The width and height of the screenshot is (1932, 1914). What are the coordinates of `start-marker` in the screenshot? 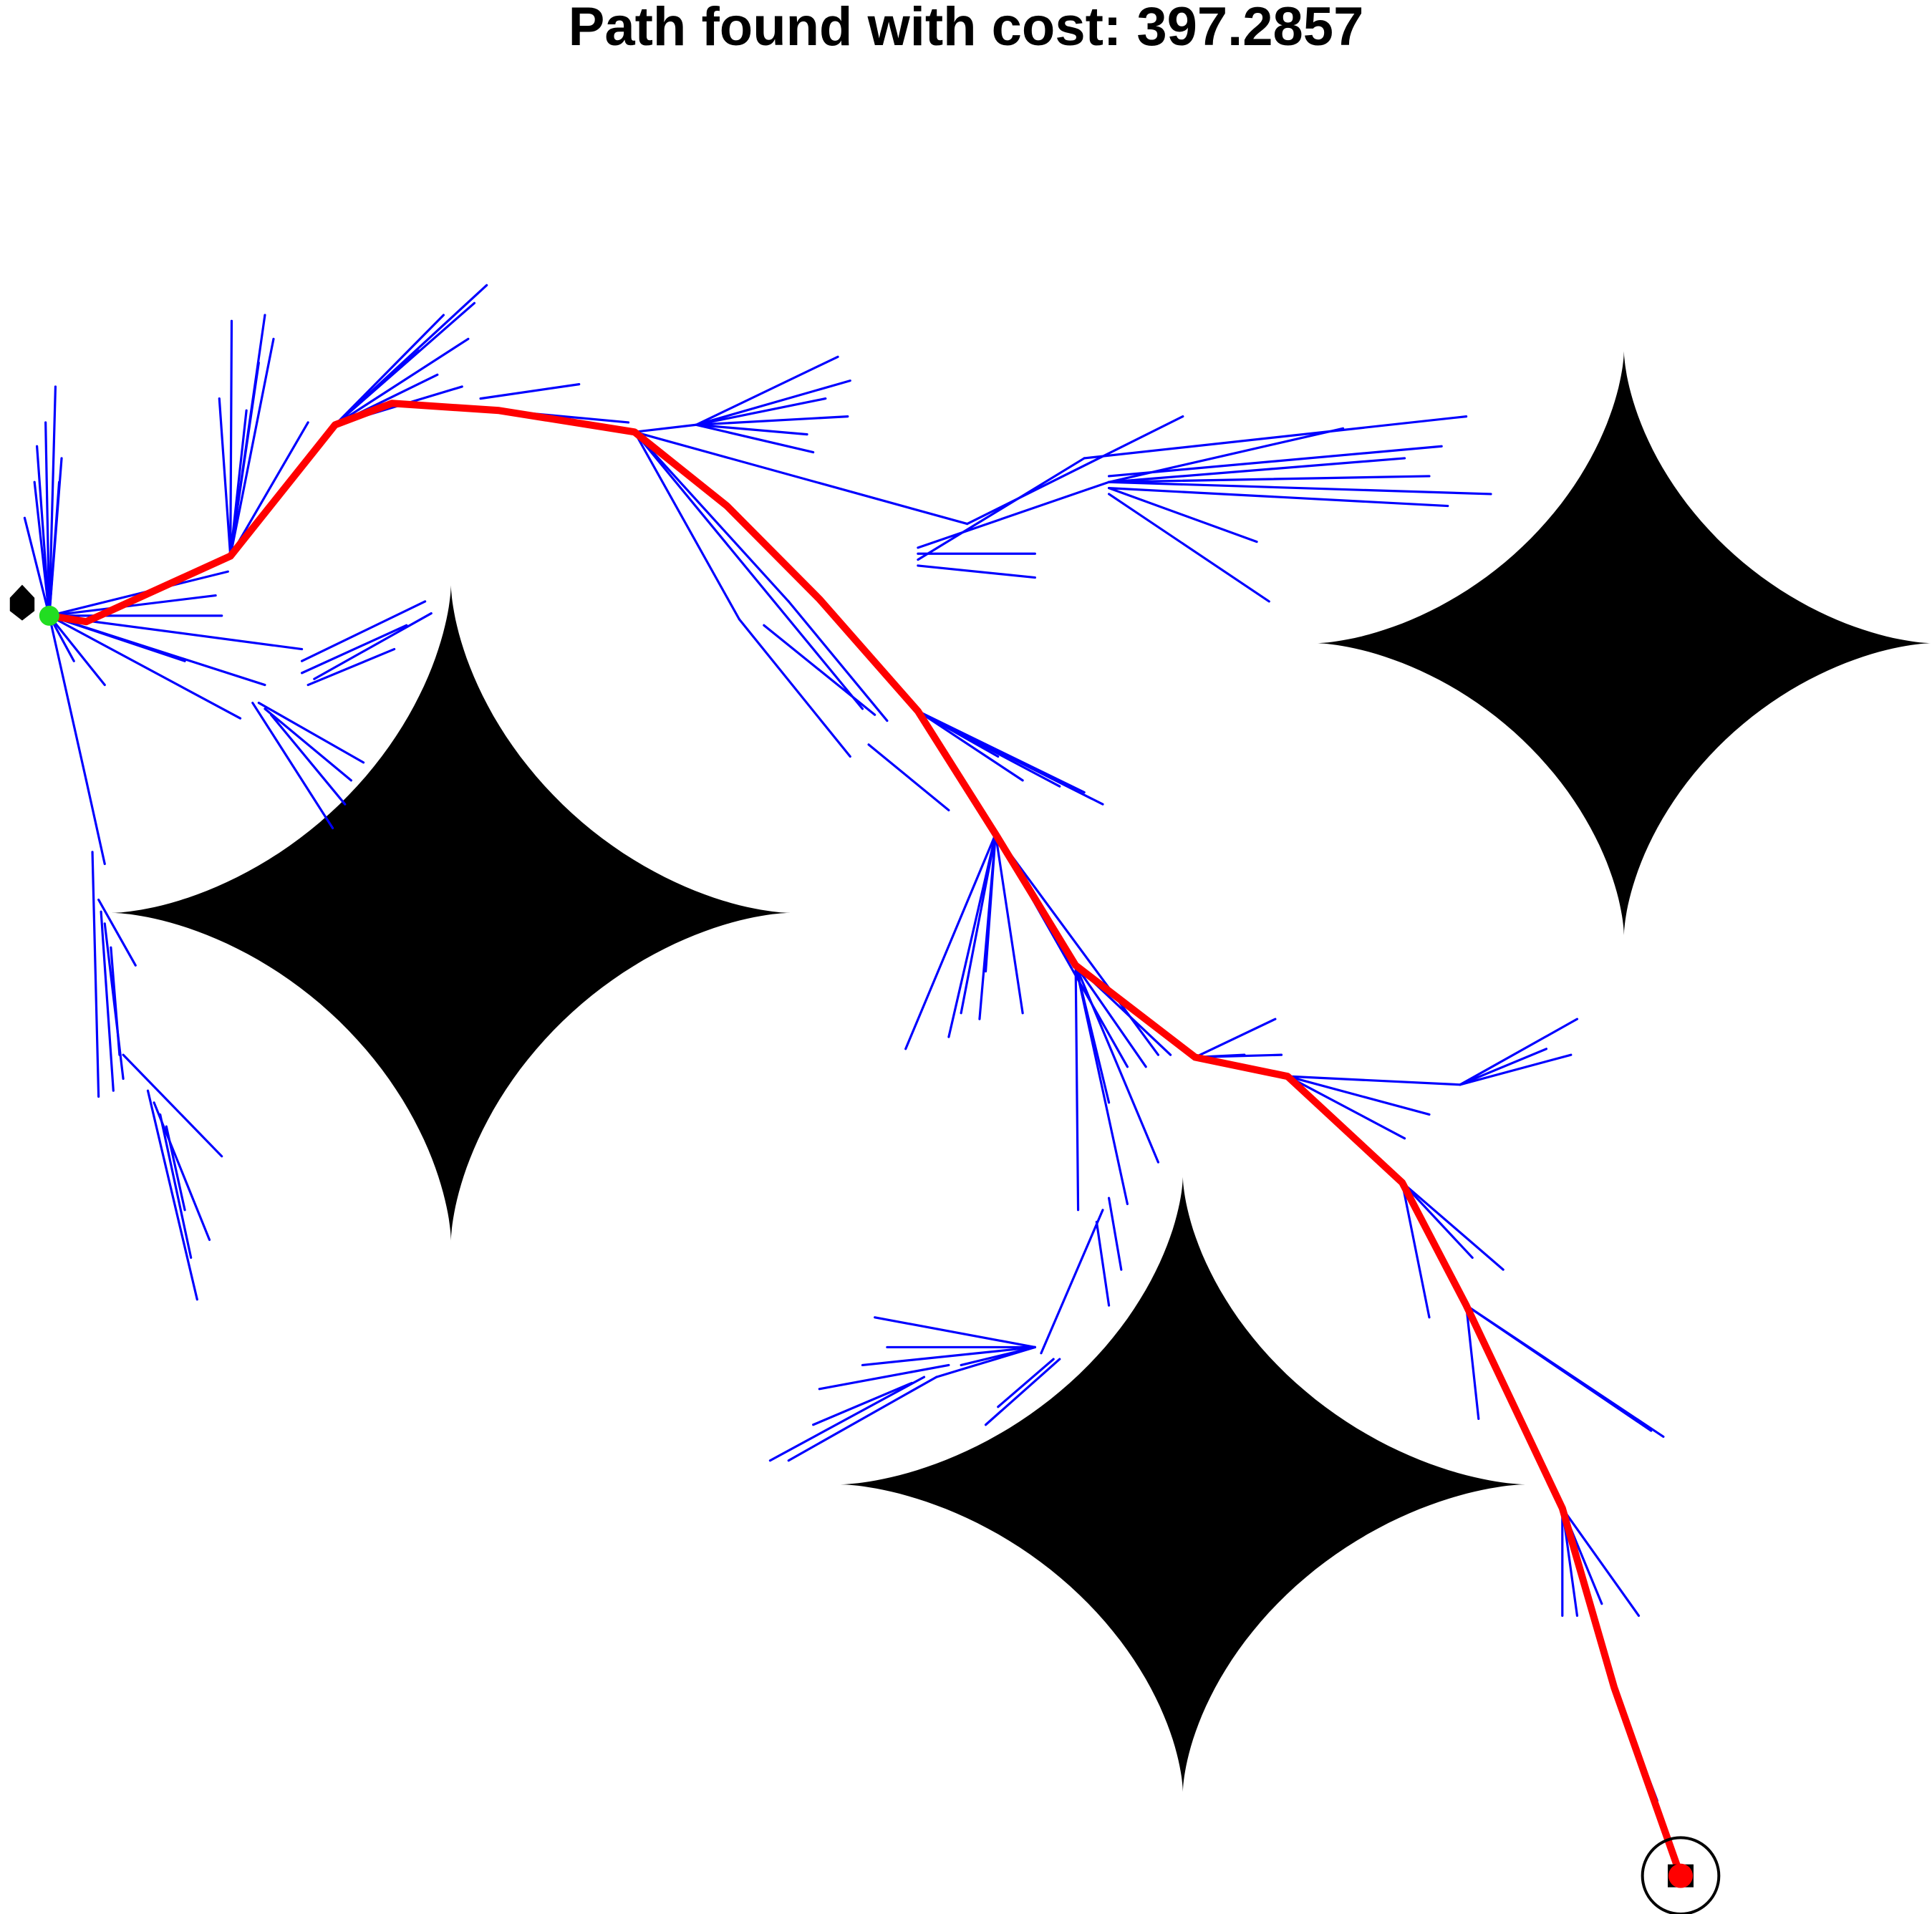 It's located at (49, 615).